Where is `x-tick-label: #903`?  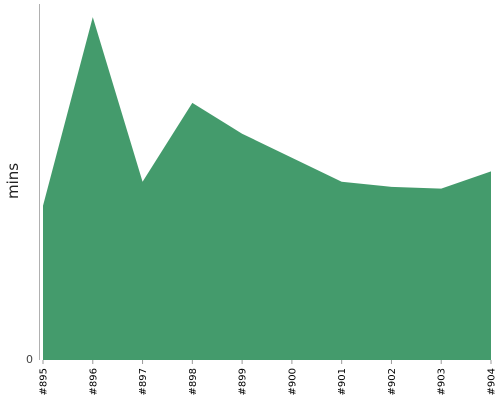 x-tick-label: #903 is located at coordinates (442, 381).